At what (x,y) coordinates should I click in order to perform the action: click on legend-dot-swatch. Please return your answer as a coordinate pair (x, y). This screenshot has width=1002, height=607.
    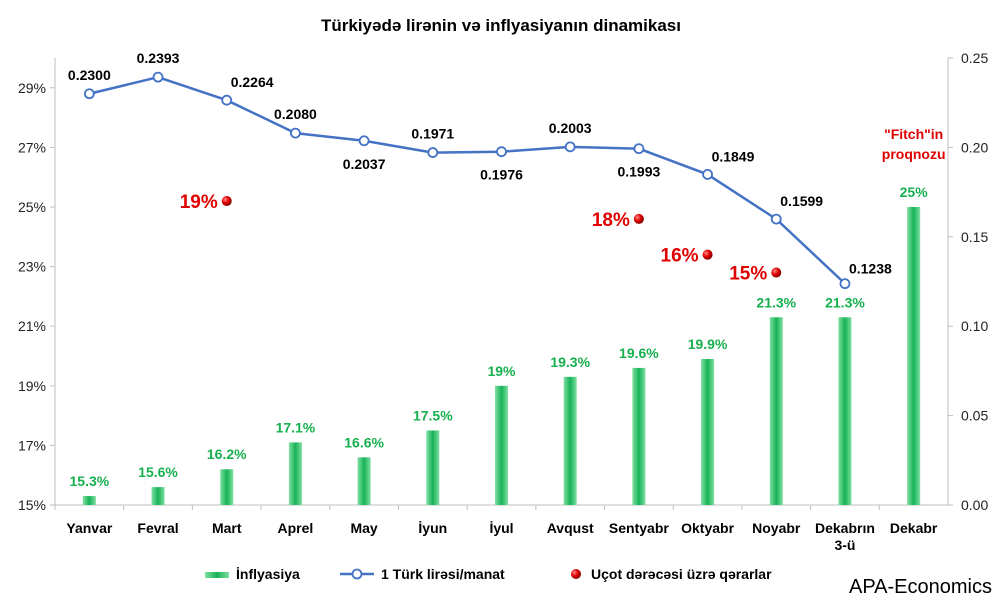
    Looking at the image, I should click on (576, 574).